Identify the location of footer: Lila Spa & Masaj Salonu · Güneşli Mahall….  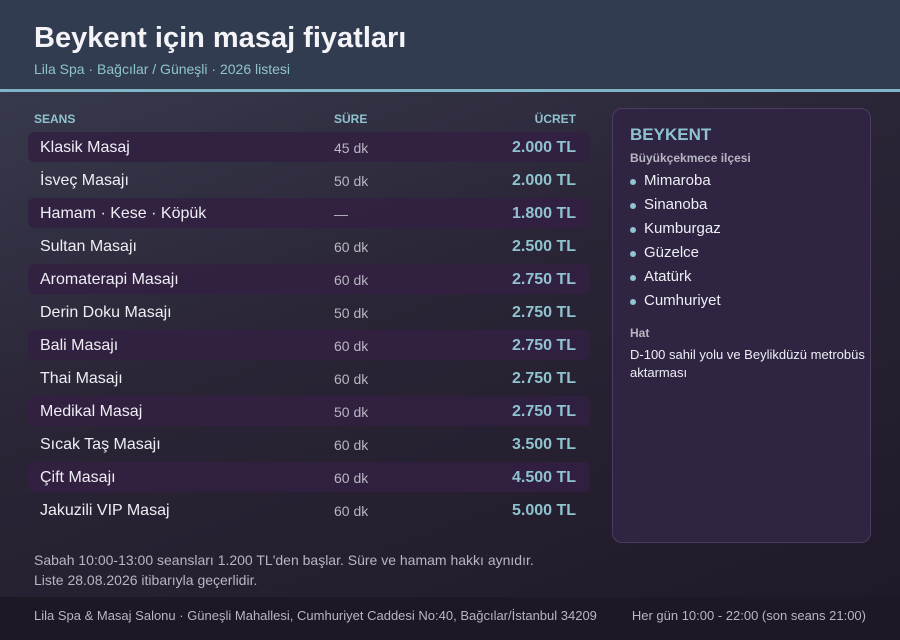
(450, 618).